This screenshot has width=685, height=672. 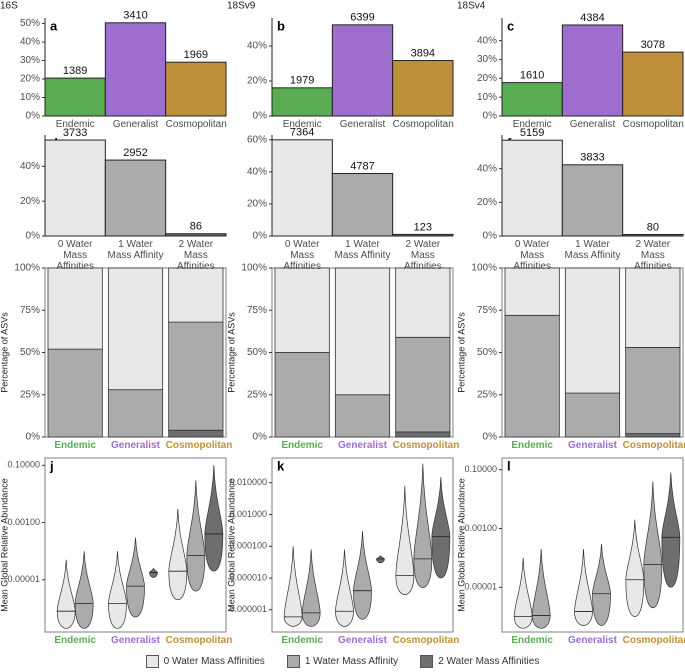 I want to click on legend-swatch, so click(x=427, y=661).